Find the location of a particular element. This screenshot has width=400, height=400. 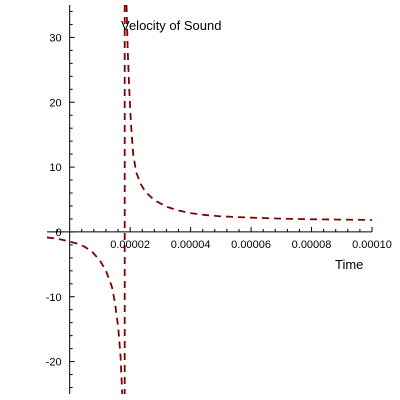

y-tick-label: 0 is located at coordinates (59, 233).